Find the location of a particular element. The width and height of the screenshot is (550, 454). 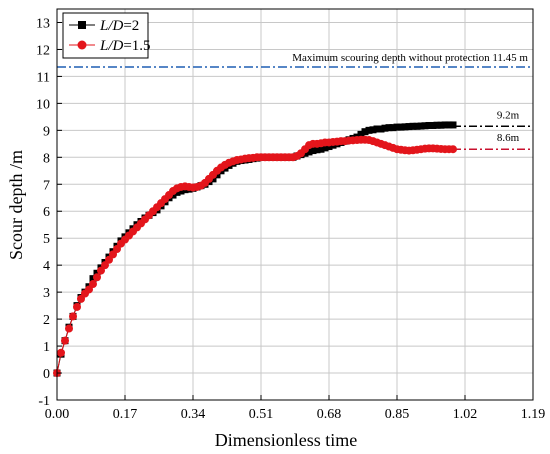

y-tick-label: 9 is located at coordinates (46, 131).